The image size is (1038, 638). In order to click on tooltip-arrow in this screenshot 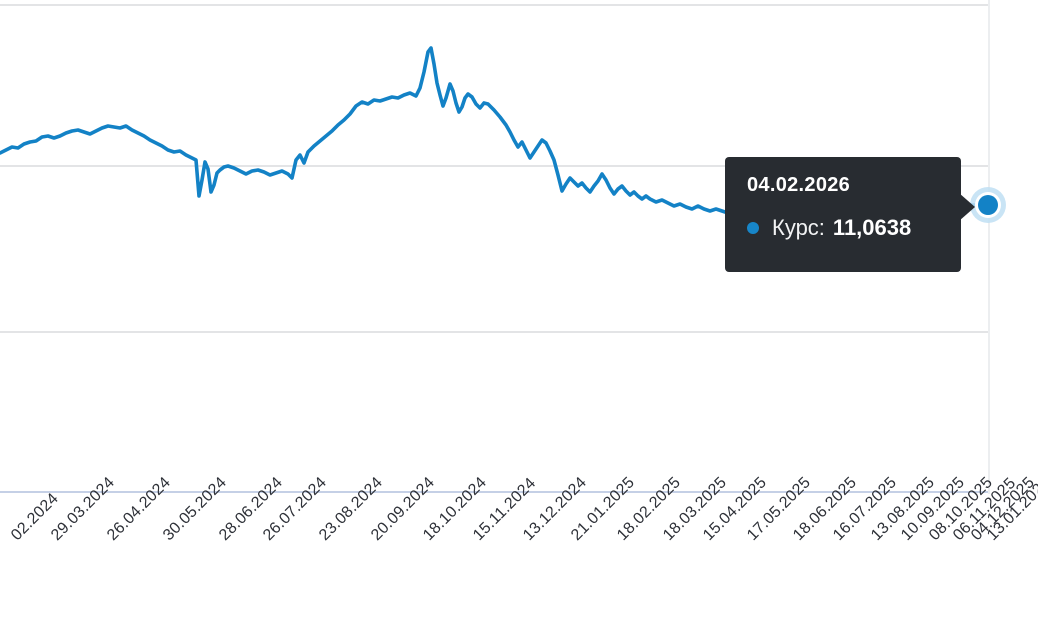, I will do `click(967, 207)`.